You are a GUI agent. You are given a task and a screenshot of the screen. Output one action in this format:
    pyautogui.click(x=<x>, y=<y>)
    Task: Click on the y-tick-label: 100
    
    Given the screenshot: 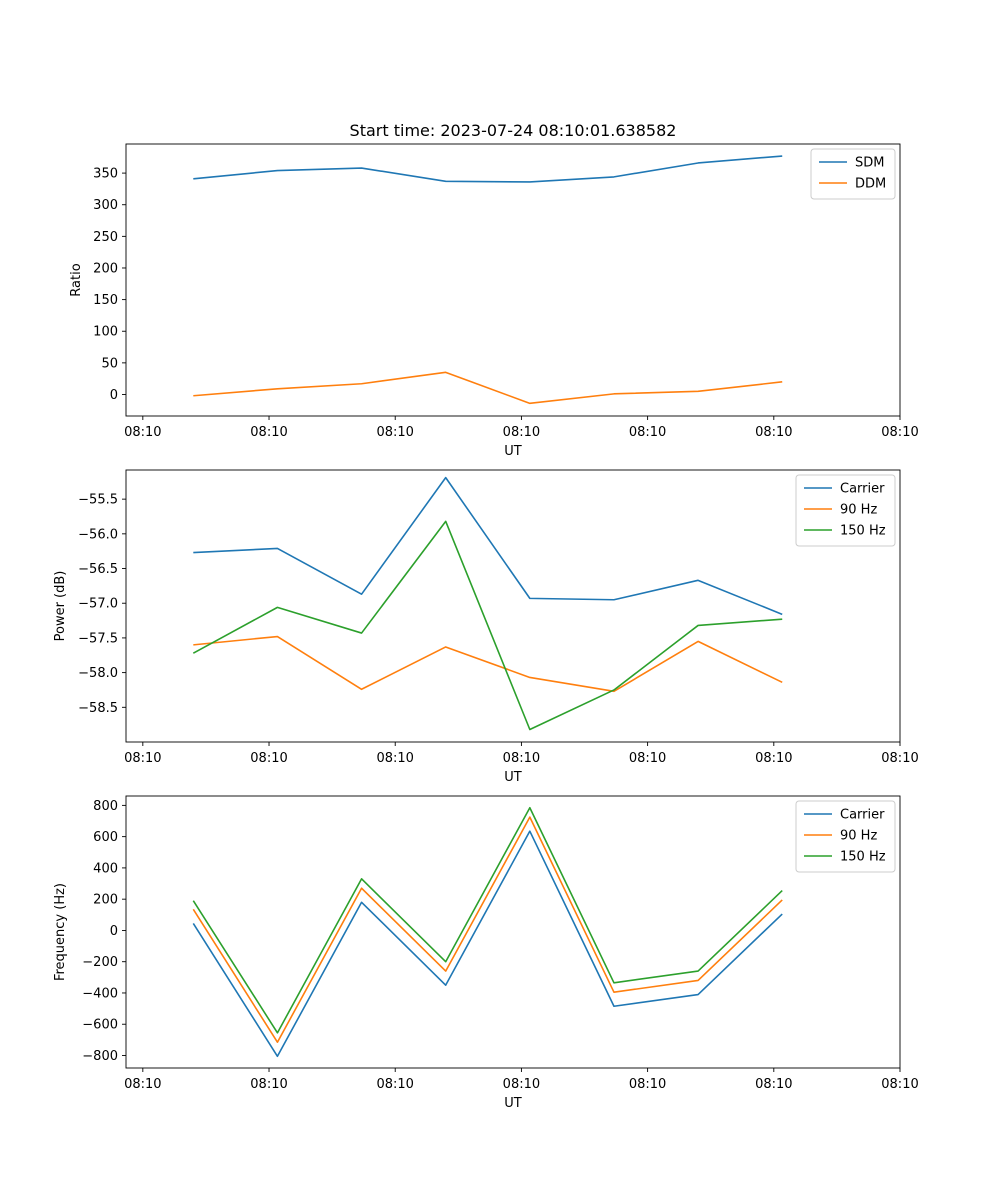 What is the action you would take?
    pyautogui.click(x=105, y=332)
    